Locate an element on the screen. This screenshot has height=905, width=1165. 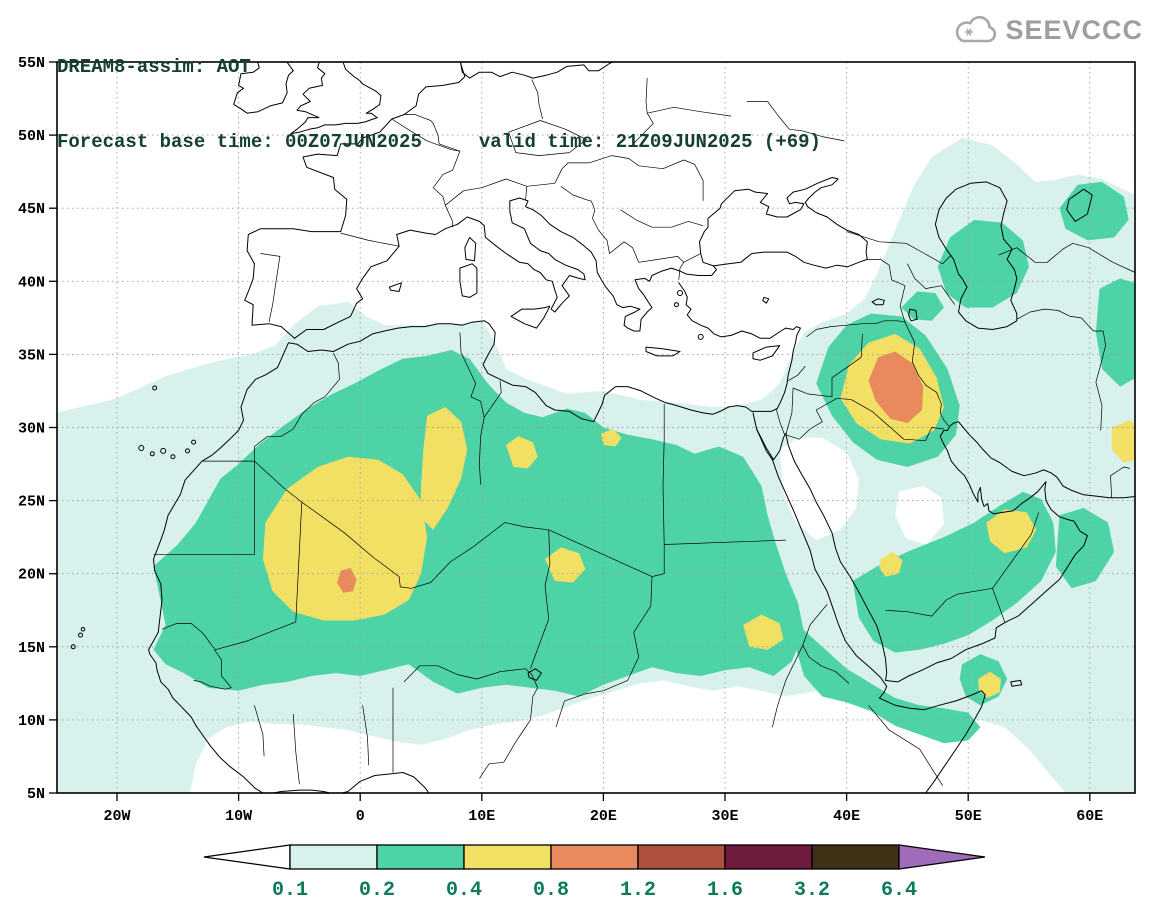
lon-tick-label: 30E is located at coordinates (724, 816).